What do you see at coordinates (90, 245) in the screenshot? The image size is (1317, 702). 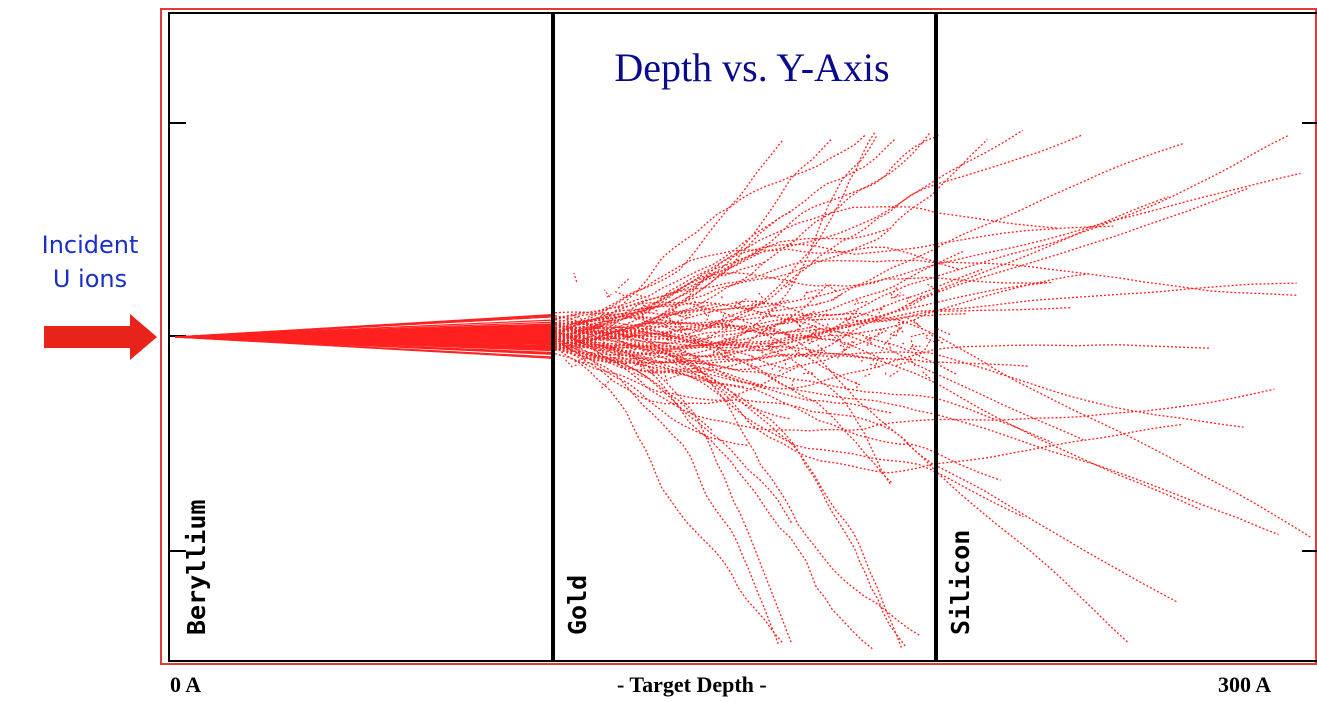 I see `incident-label-line-1: Incident` at bounding box center [90, 245].